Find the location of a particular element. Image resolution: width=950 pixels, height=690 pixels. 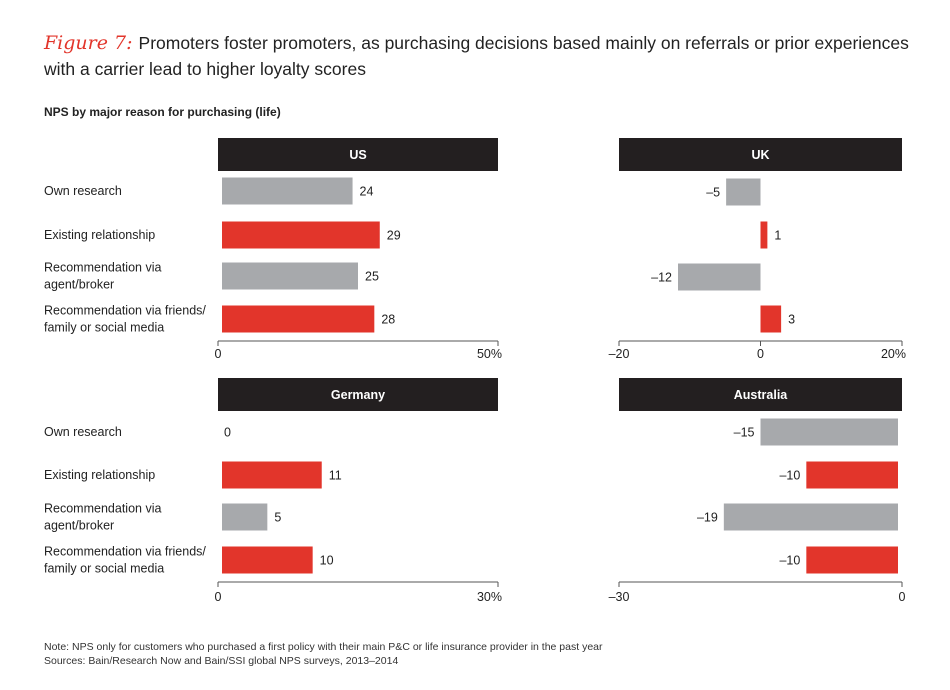

panel-australia-bar-own-research is located at coordinates (829, 432).